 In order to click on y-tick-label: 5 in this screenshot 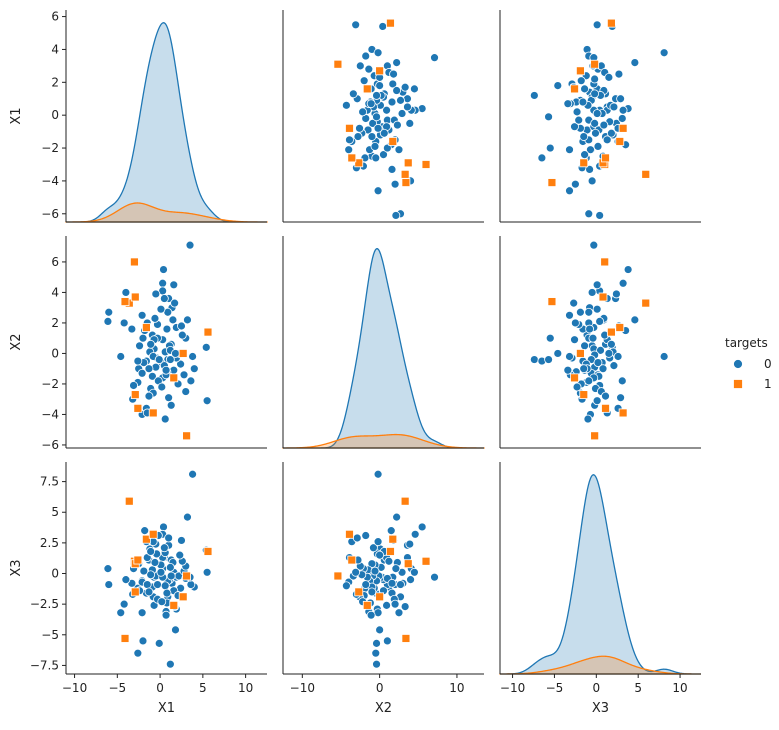, I will do `click(55, 512)`.